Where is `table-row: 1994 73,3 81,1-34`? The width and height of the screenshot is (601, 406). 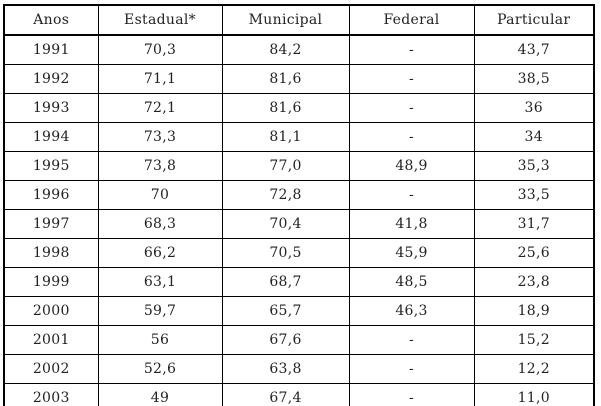
table-row: 1994 73,3 81,1-34 is located at coordinates (299, 137).